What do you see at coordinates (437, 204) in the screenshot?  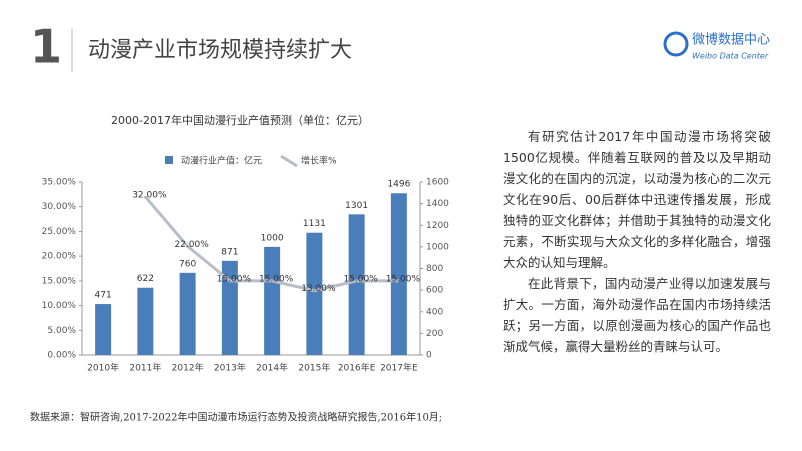 I see `y2-tick-label: 1400` at bounding box center [437, 204].